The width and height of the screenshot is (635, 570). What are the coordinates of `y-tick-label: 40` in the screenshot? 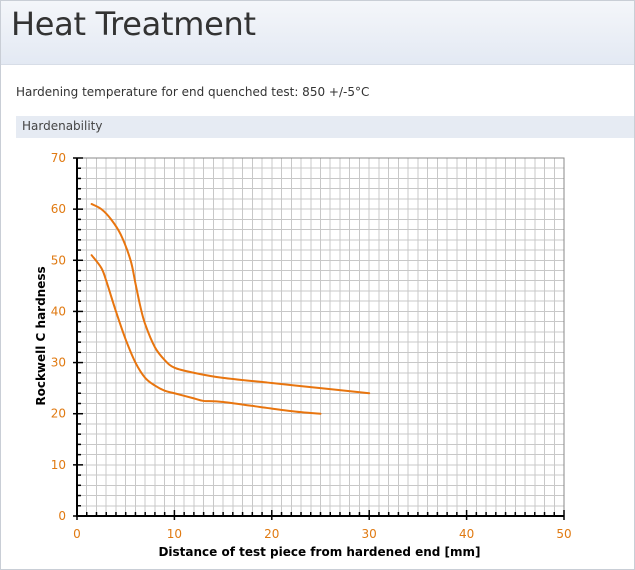 It's located at (58, 311).